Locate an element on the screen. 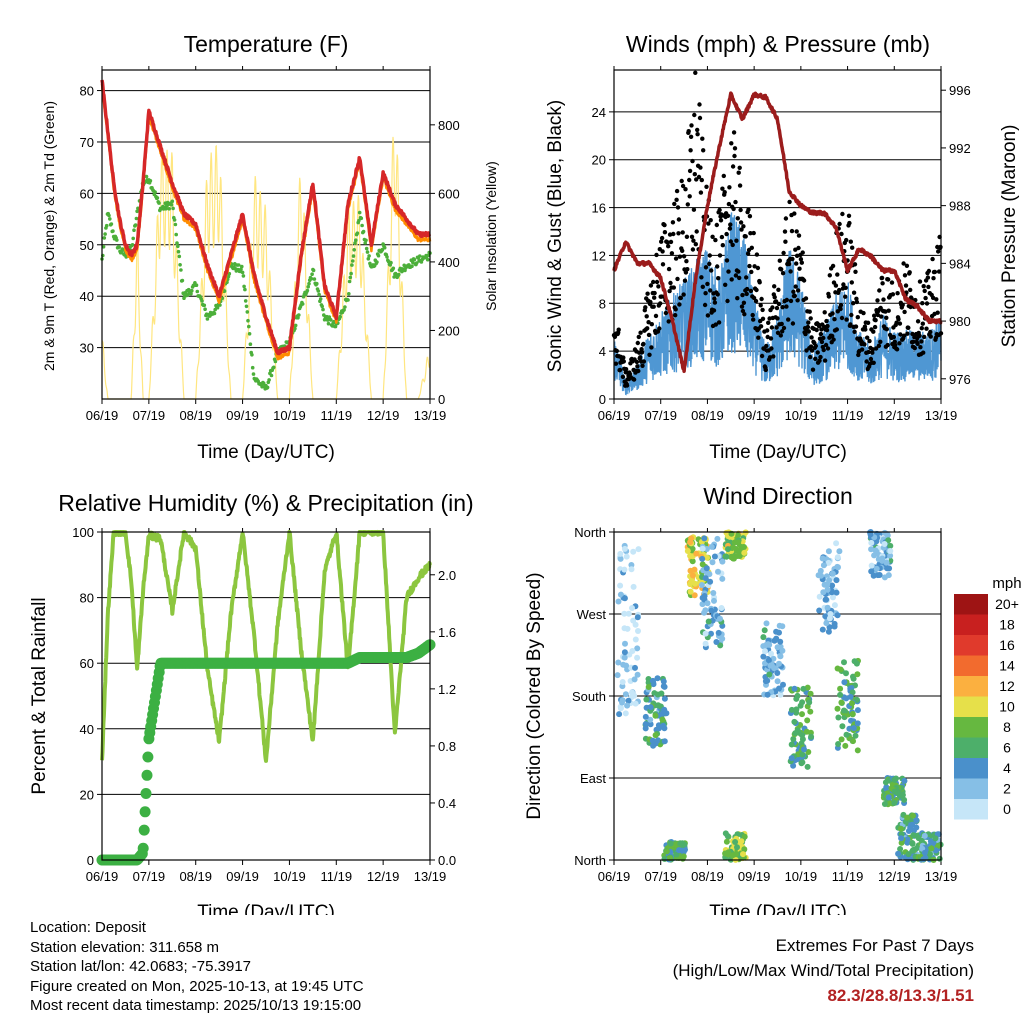  y-tick-label: 70 is located at coordinates (87, 142).